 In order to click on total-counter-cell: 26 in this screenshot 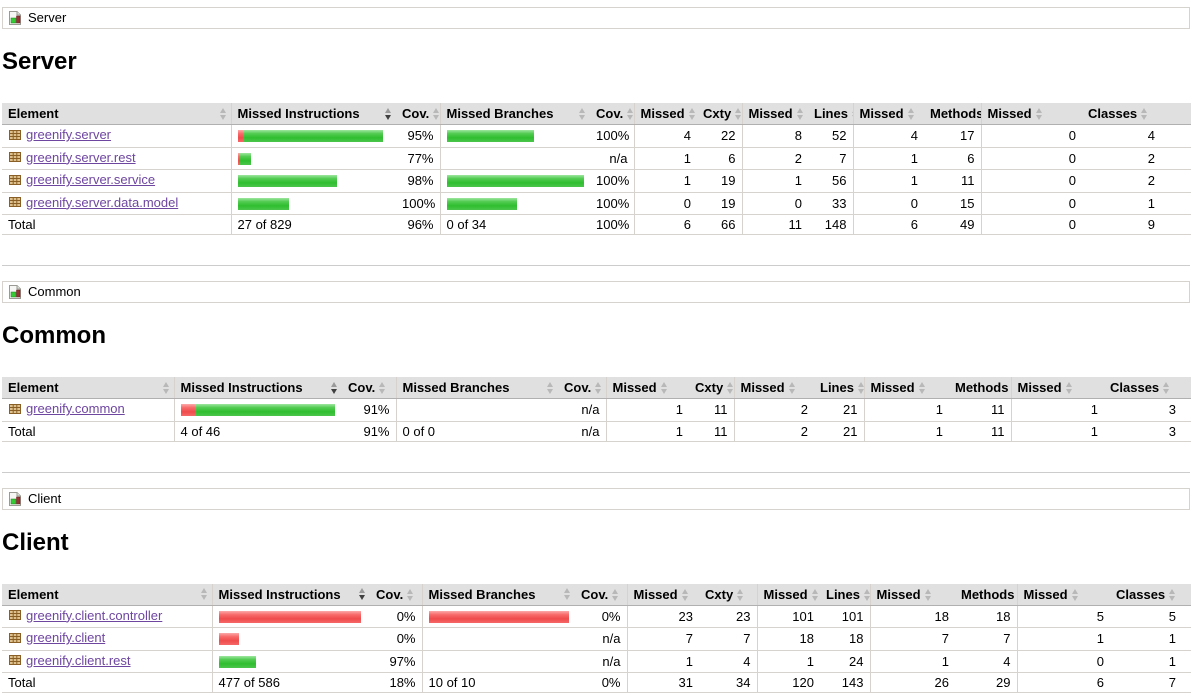, I will do `click(912, 682)`.